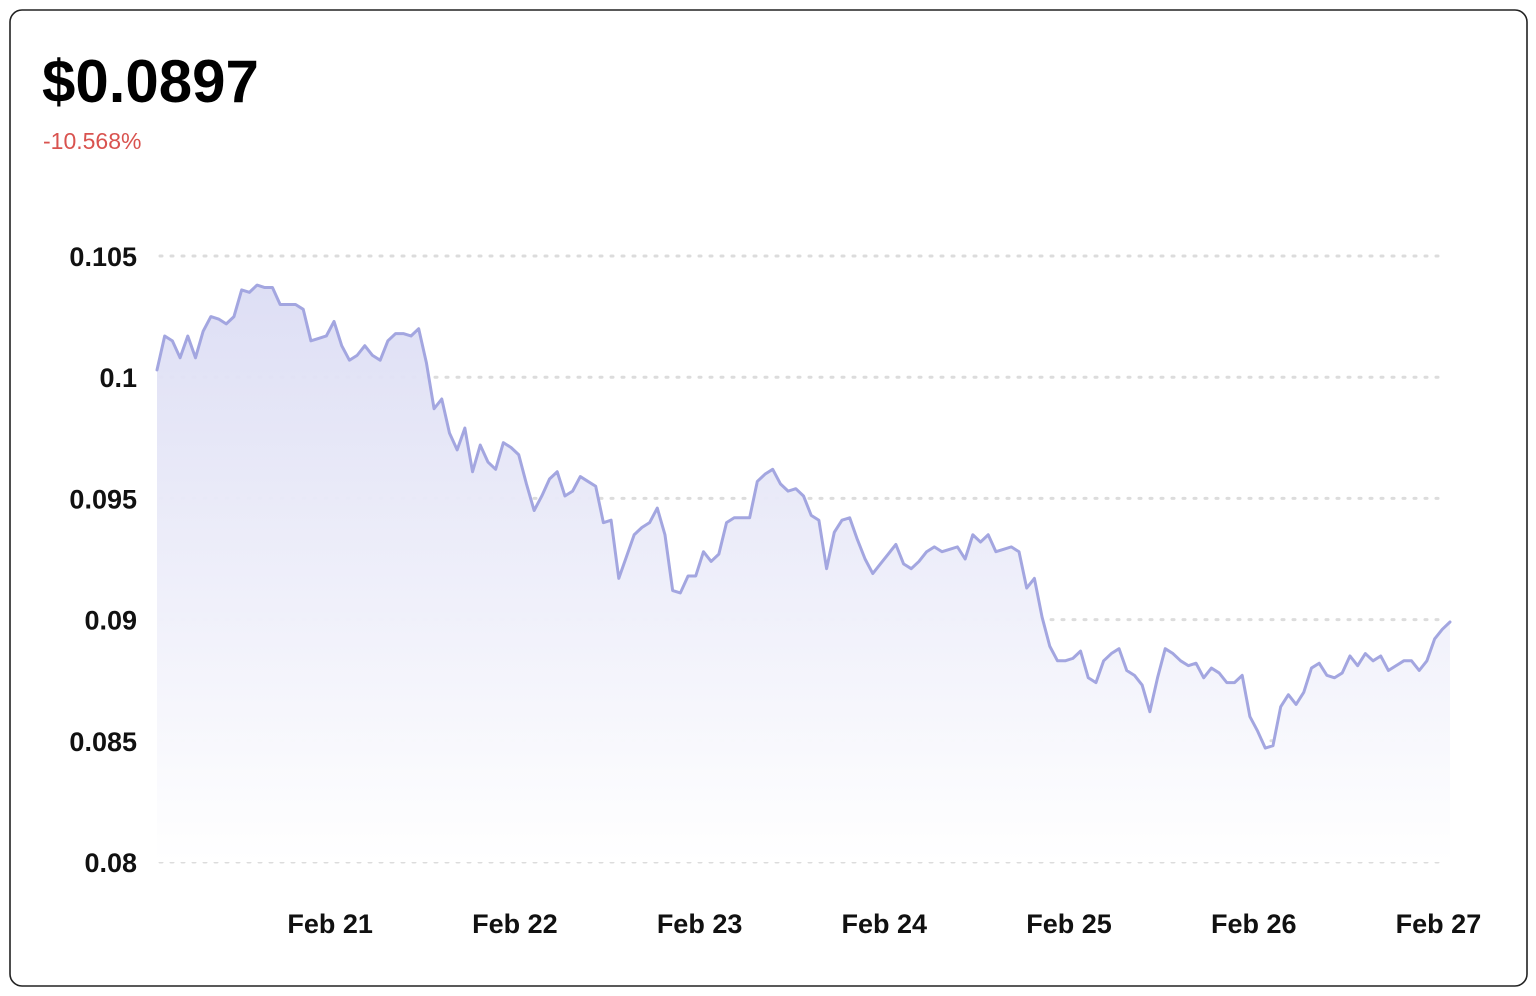  I want to click on y-tick-label: 0.1, so click(118, 378).